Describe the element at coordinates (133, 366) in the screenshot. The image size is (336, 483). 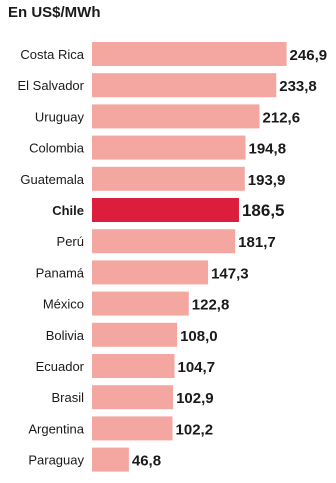
I see `bar-ecuador` at that location.